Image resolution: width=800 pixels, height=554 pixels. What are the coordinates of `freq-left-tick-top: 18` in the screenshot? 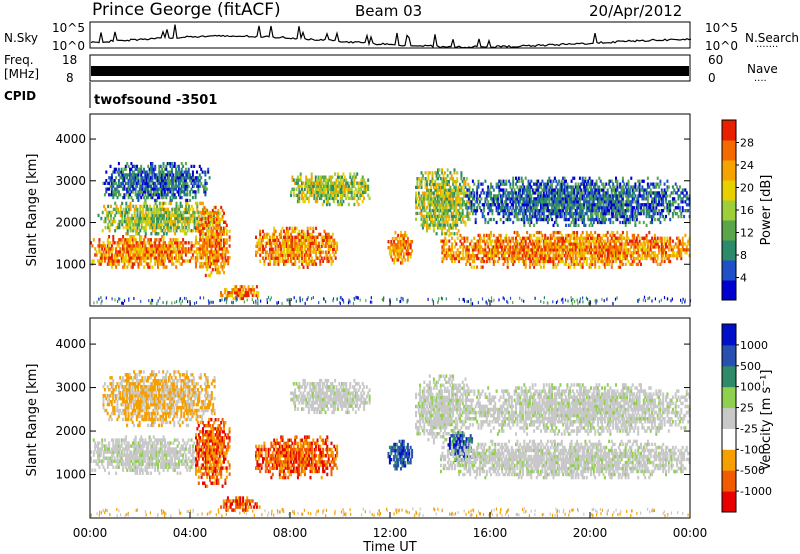 It's located at (69, 60).